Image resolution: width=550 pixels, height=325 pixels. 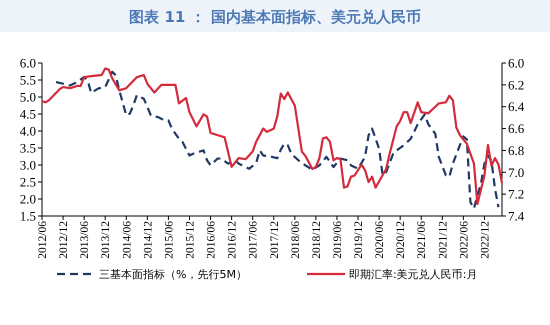 What do you see at coordinates (485, 239) in the screenshot?
I see `x-tick-label: 2022/12` at bounding box center [485, 239].